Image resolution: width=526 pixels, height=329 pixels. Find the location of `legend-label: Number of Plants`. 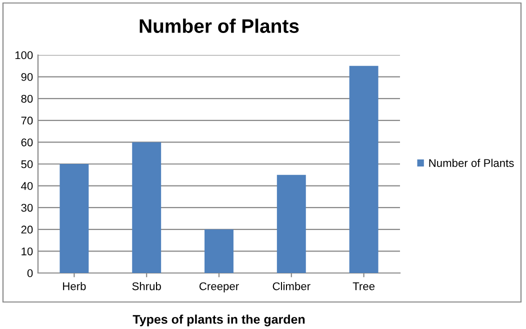

legend-label: Number of Plants is located at coordinates (471, 162).